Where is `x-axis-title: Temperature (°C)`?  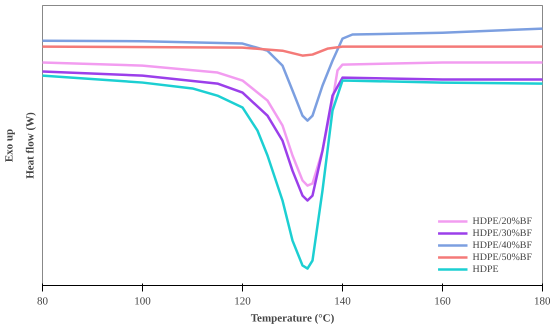 x-axis-title: Temperature (°C) is located at coordinates (292, 318).